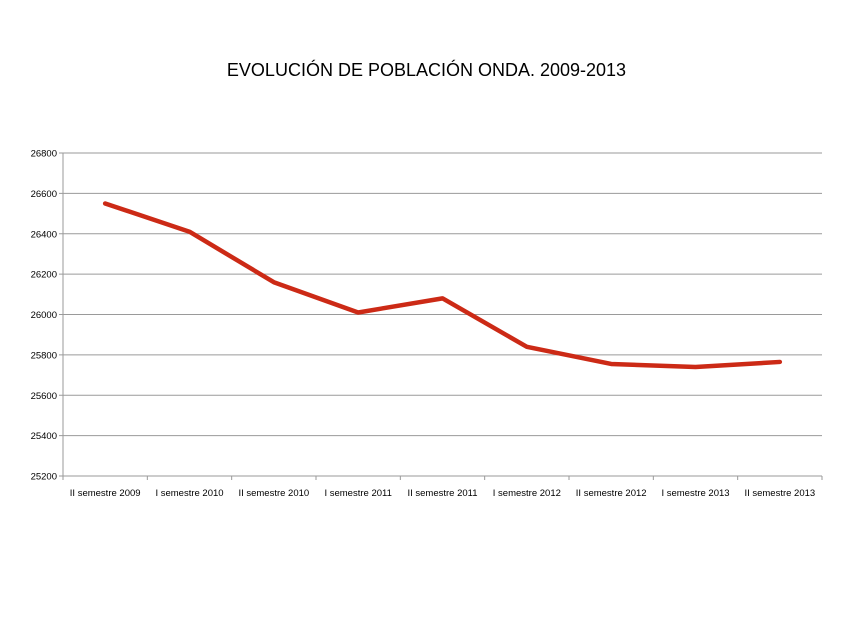 Image resolution: width=853 pixels, height=640 pixels. What do you see at coordinates (189, 493) in the screenshot?
I see `x-tick-label: I semestre 2010` at bounding box center [189, 493].